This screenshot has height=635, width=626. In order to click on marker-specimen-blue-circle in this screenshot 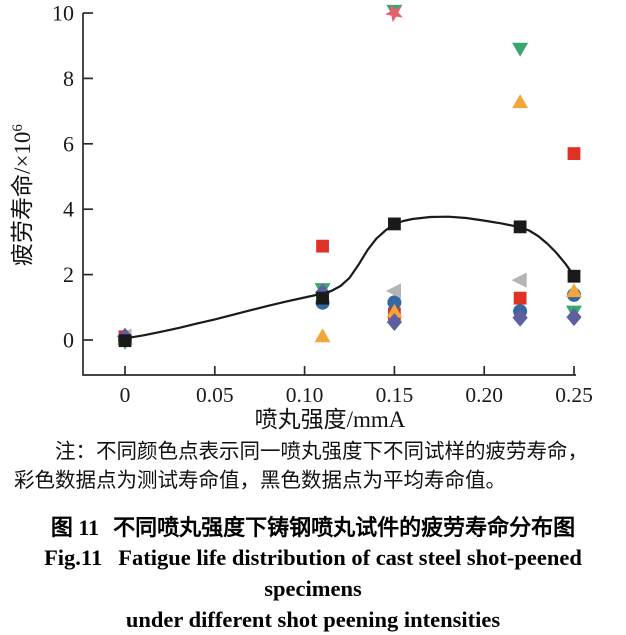, I will do `click(394, 302)`.